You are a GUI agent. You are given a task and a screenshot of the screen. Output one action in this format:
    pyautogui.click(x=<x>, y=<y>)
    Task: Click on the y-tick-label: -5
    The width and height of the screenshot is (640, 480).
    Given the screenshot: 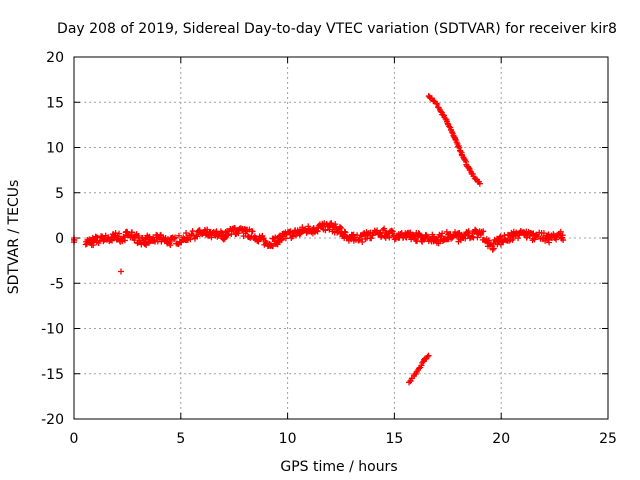 What is the action you would take?
    pyautogui.click(x=57, y=284)
    